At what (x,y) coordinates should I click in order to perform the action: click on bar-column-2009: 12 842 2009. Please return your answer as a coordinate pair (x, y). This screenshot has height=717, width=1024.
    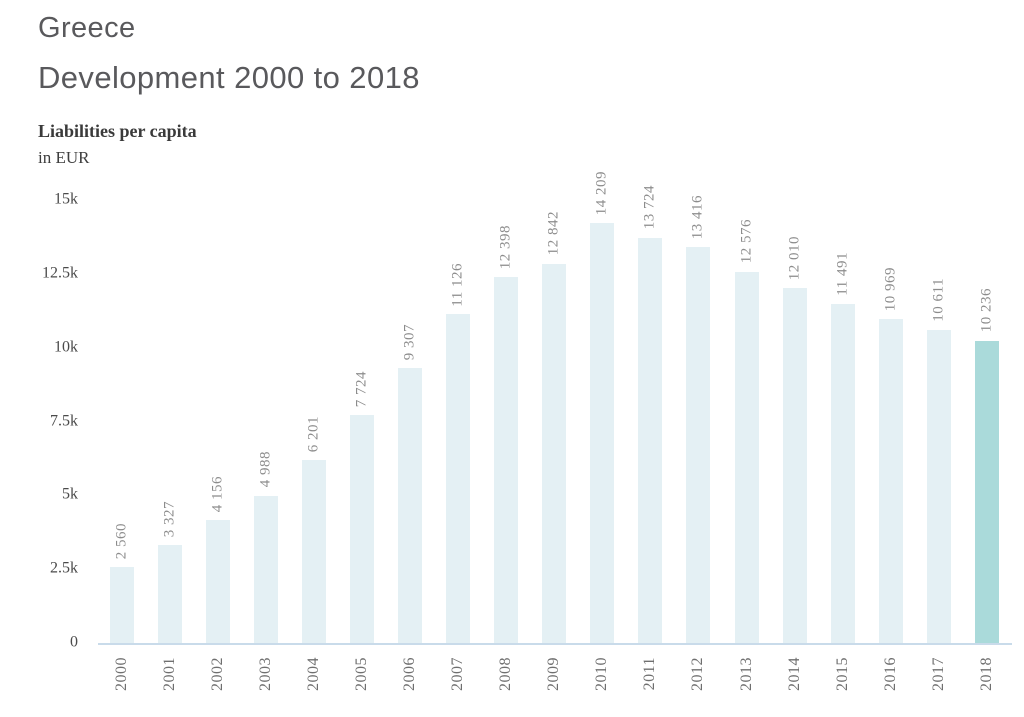
    Looking at the image, I should click on (554, 445).